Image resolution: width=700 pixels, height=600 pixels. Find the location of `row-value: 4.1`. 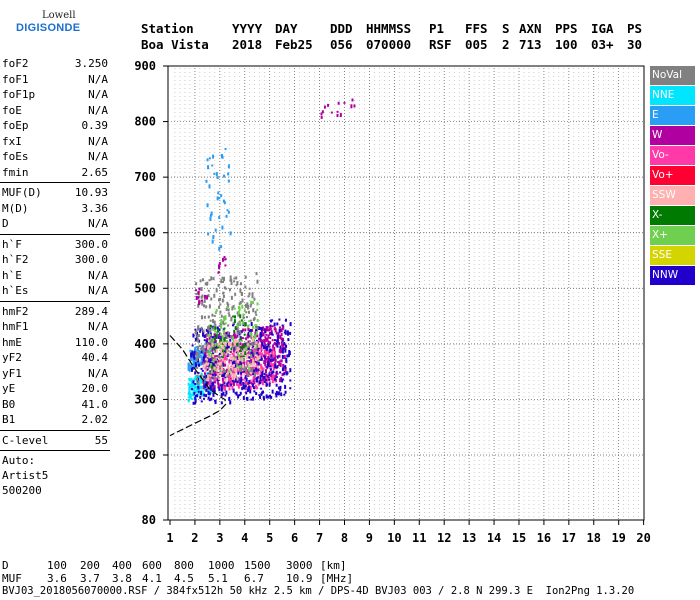

row-value: 4.1 is located at coordinates (152, 578).